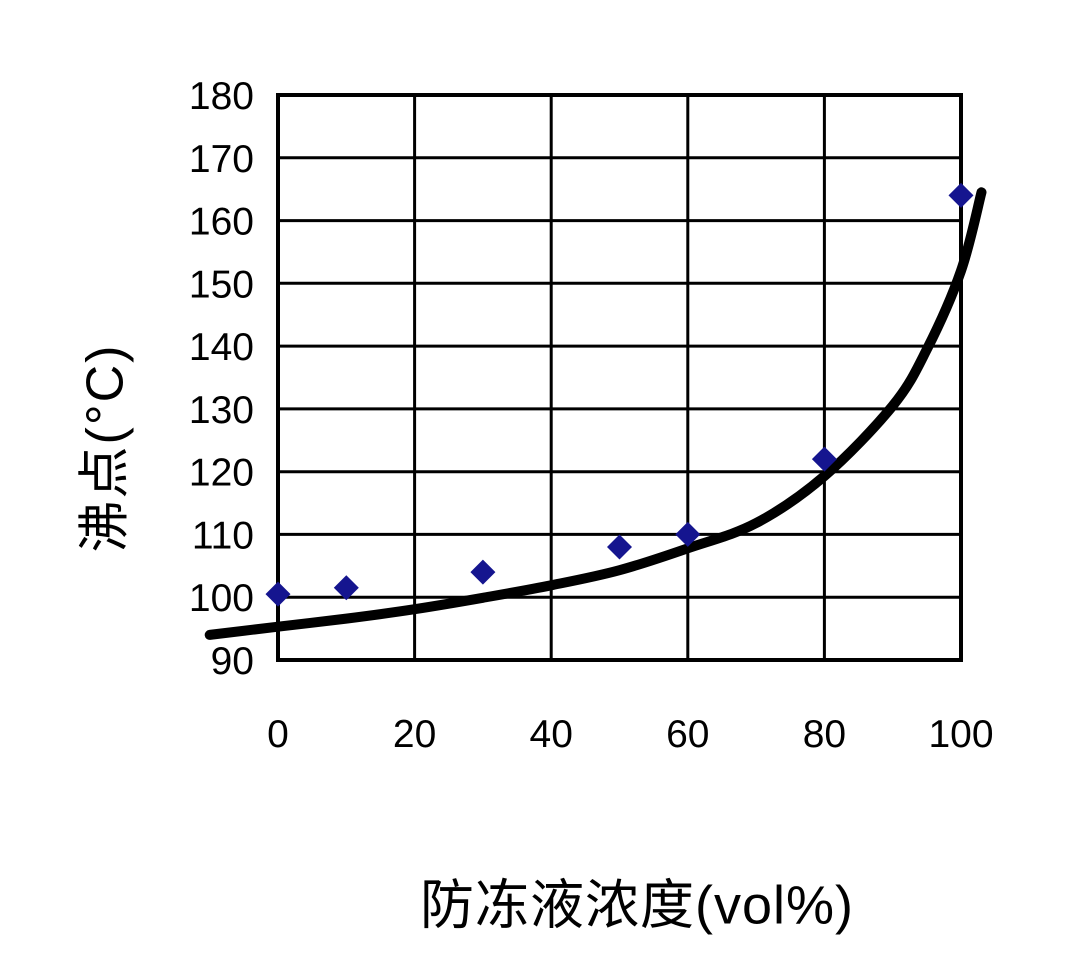 This screenshot has width=1080, height=964. Describe the element at coordinates (824, 734) in the screenshot. I see `x-tick-label: 80` at that location.